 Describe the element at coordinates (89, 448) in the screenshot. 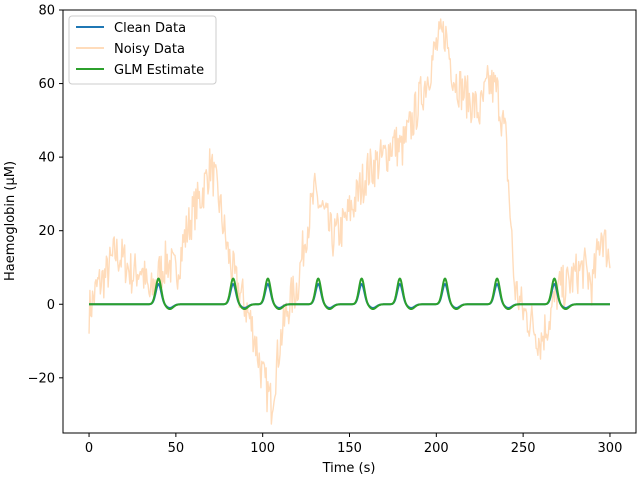

I see `x-tick-label: 0` at that location.